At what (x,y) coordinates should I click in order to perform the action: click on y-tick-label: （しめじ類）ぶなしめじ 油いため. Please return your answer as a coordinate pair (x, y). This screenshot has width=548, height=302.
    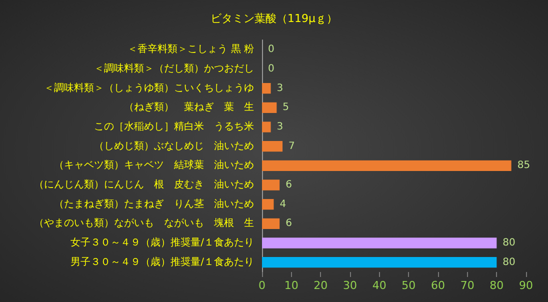
    Looking at the image, I should click on (174, 146).